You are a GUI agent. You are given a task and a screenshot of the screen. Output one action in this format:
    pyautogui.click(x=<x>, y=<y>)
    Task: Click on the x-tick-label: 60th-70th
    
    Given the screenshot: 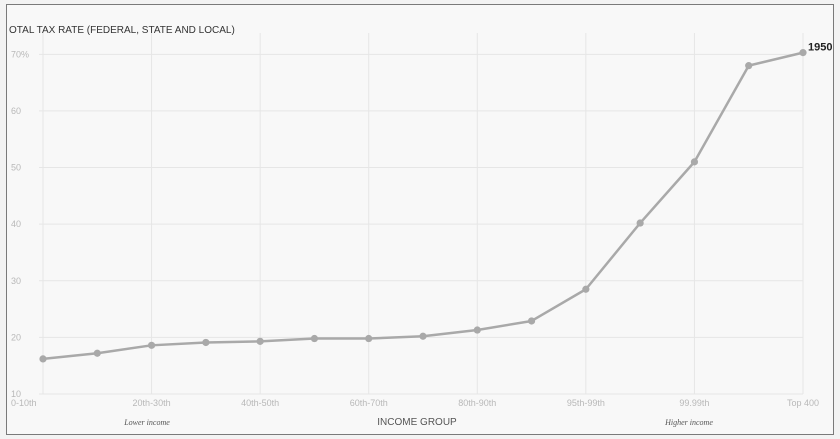 What is the action you would take?
    pyautogui.click(x=369, y=403)
    